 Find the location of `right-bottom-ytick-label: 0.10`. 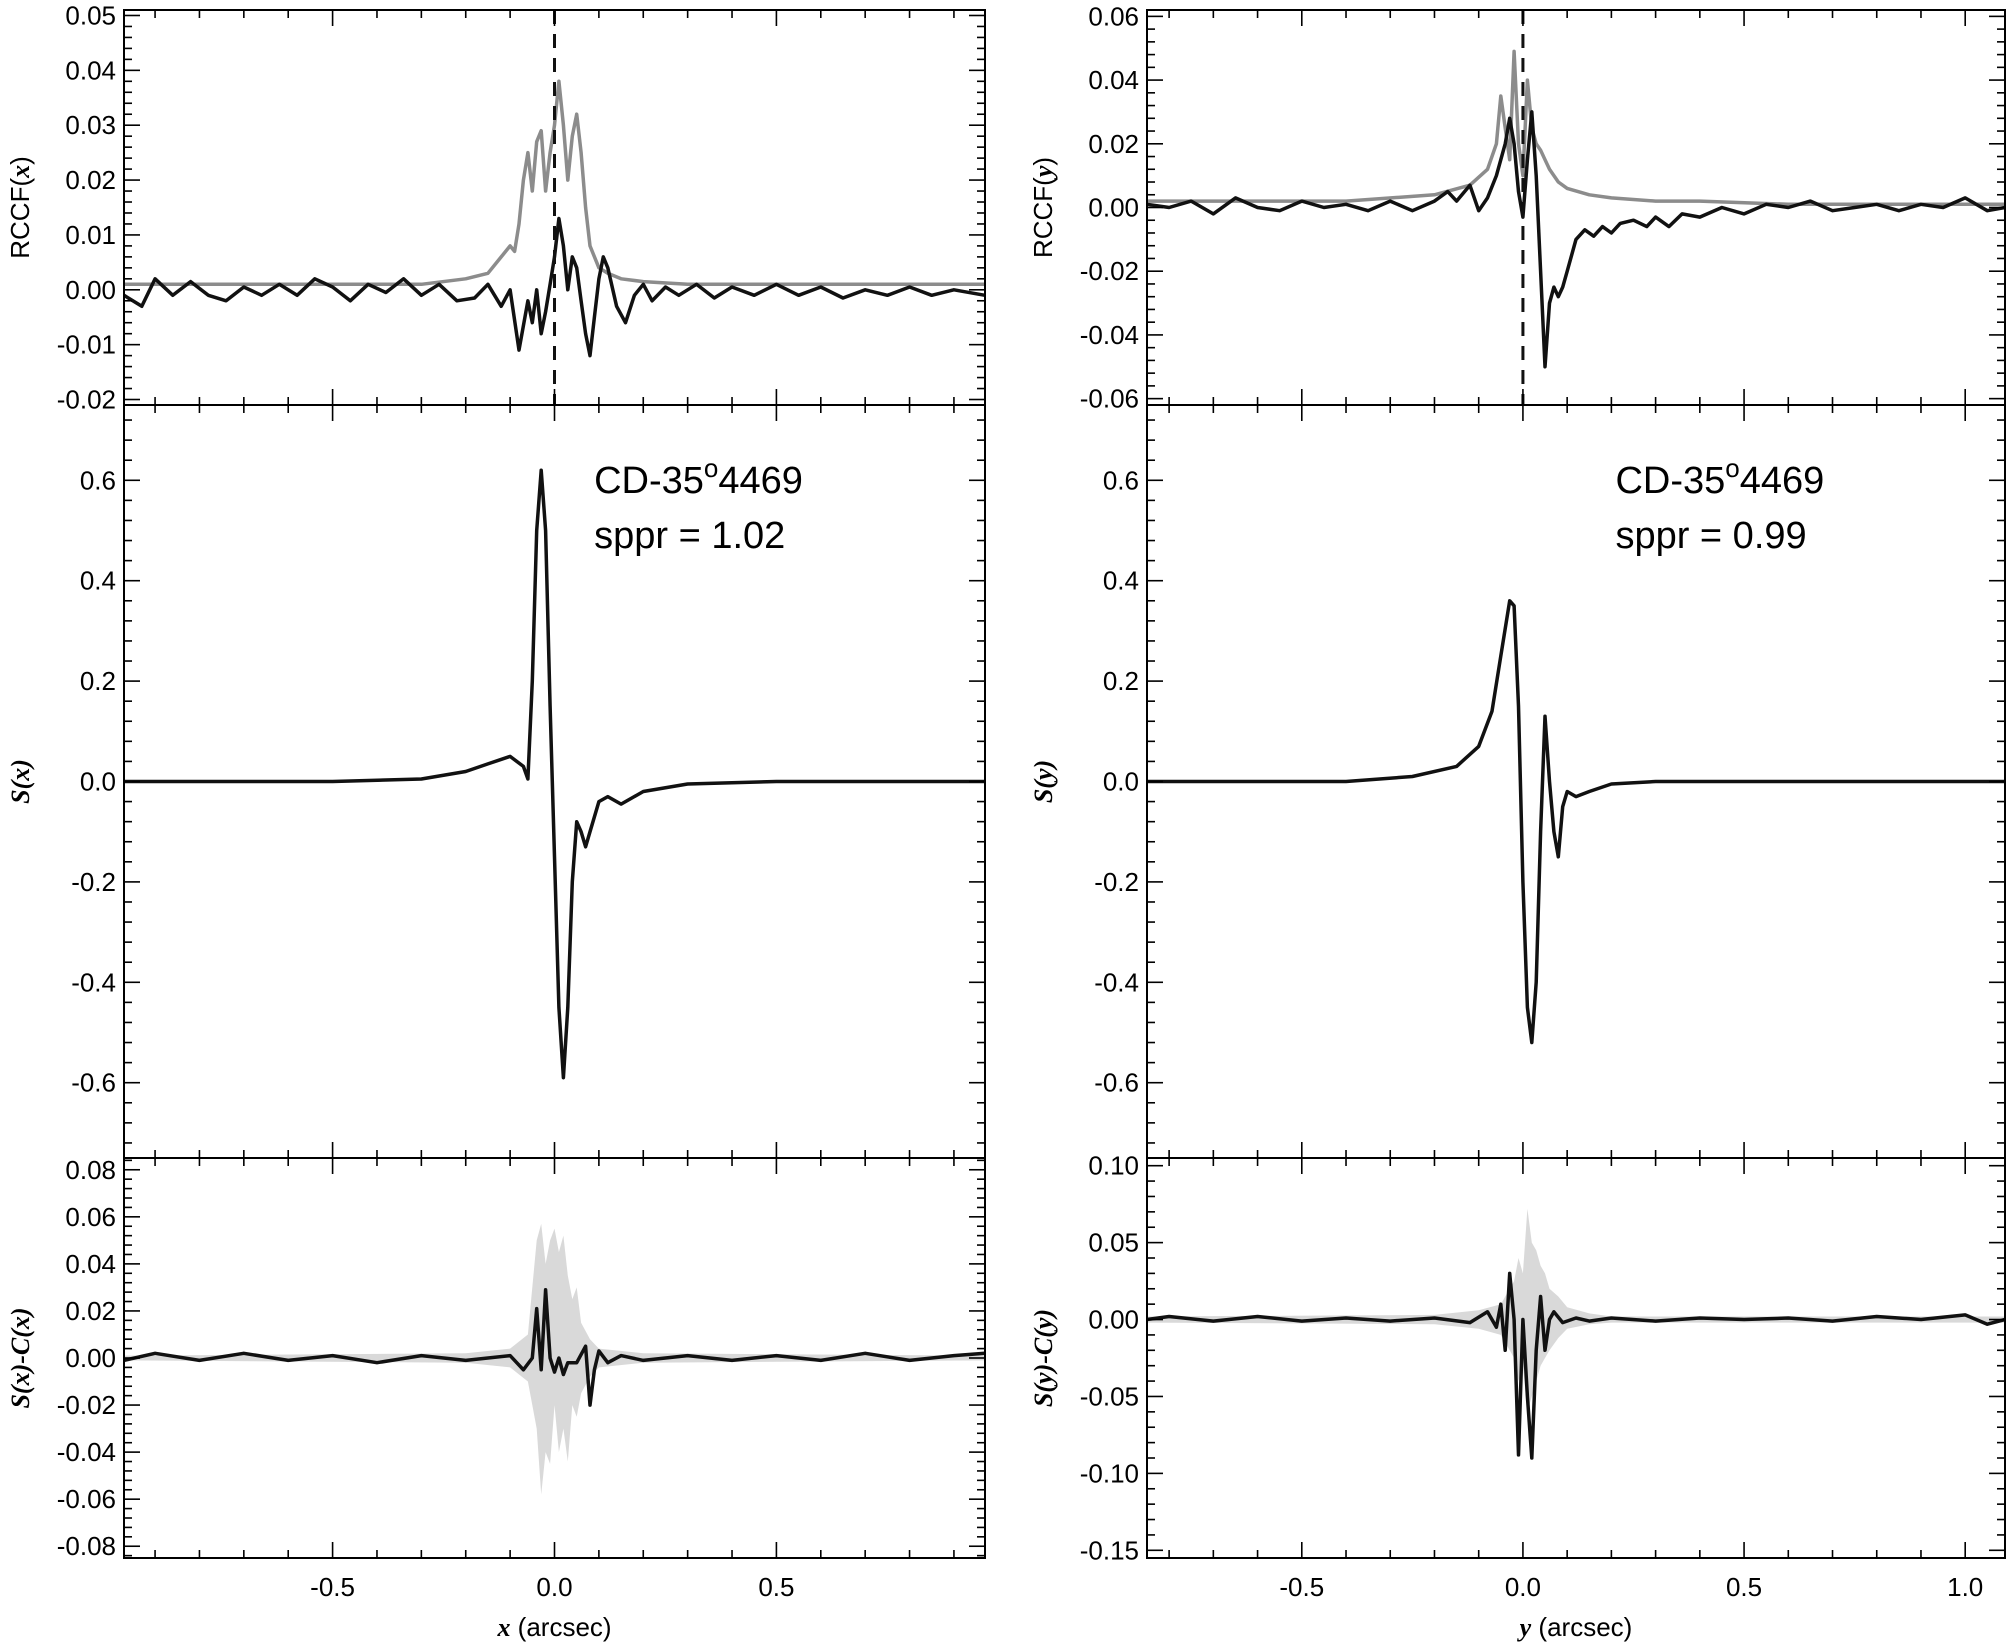

right-bottom-ytick-label: 0.10 is located at coordinates (1113, 1166).